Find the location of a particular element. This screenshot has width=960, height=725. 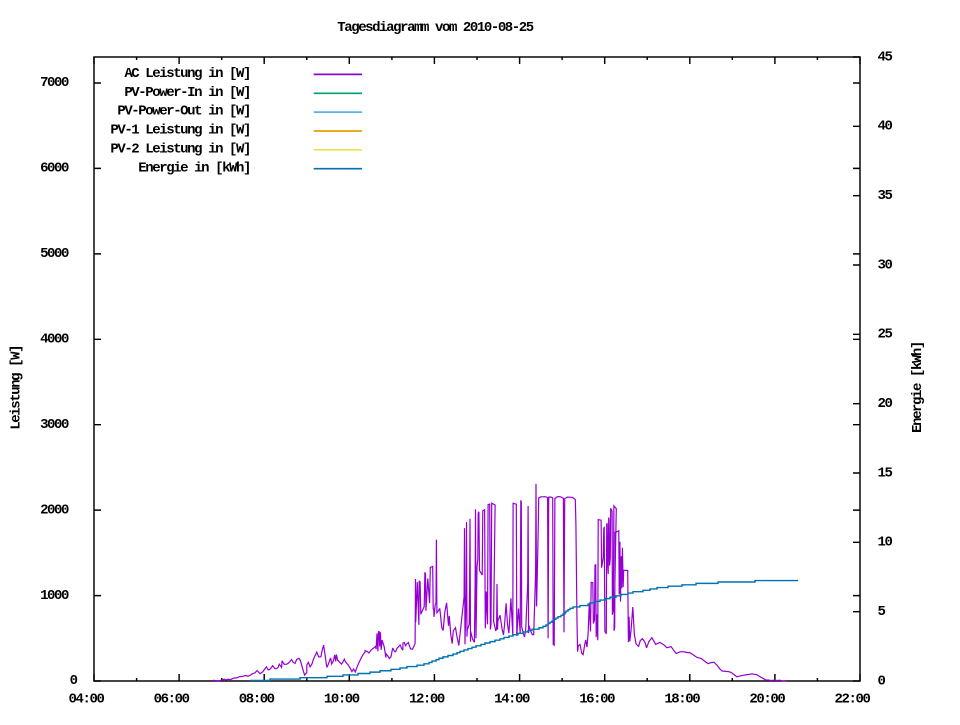

svg-text: 45 is located at coordinates (885, 57).